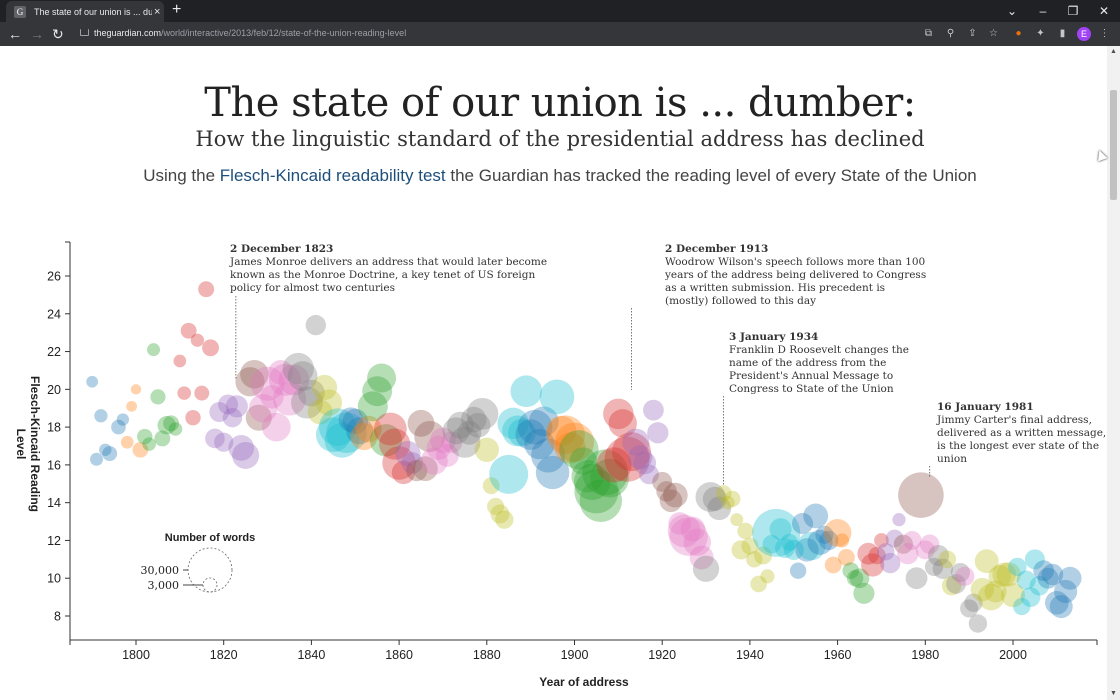 The image size is (1120, 700). I want to click on bubble-1981, so click(929, 544).